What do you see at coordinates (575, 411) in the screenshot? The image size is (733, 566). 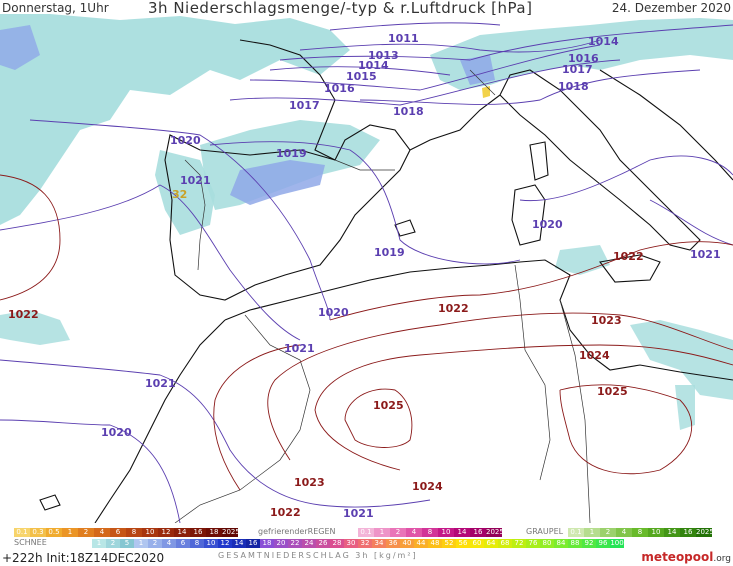 I see `border-libya` at bounding box center [575, 411].